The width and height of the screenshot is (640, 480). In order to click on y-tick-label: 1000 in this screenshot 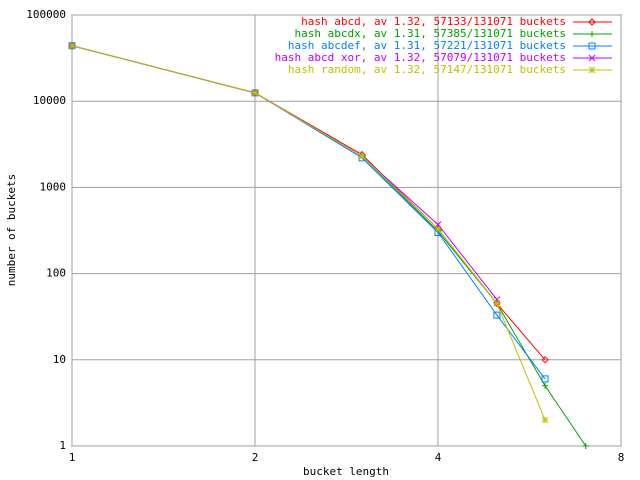, I will do `click(53, 186)`.